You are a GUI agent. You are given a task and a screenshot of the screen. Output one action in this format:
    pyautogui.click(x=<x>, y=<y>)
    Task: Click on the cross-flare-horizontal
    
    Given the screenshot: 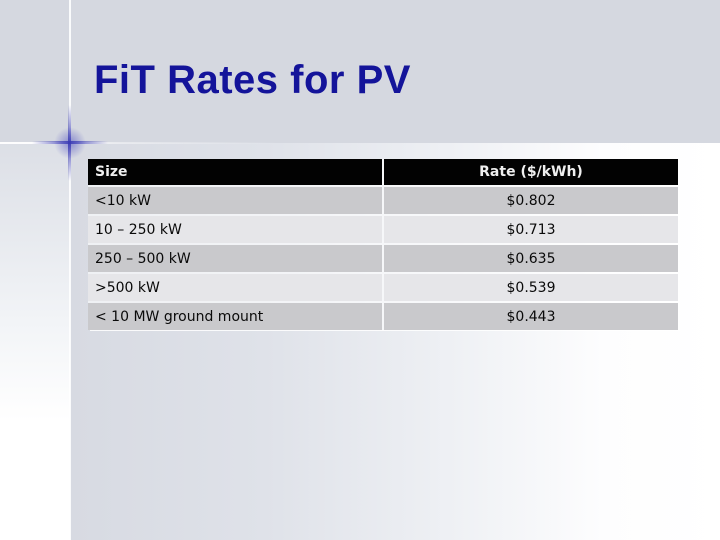 What is the action you would take?
    pyautogui.click(x=70, y=142)
    